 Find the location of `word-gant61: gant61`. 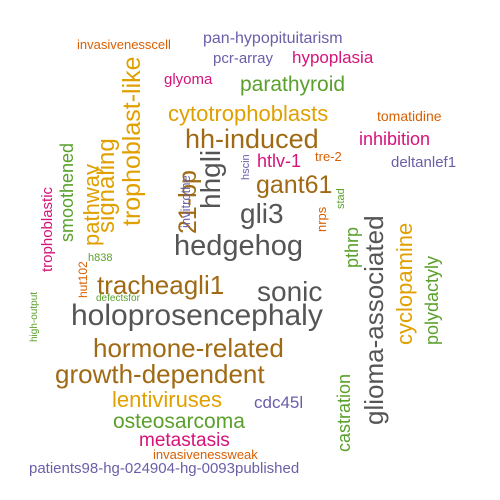

word-gant61: gant61 is located at coordinates (294, 185).